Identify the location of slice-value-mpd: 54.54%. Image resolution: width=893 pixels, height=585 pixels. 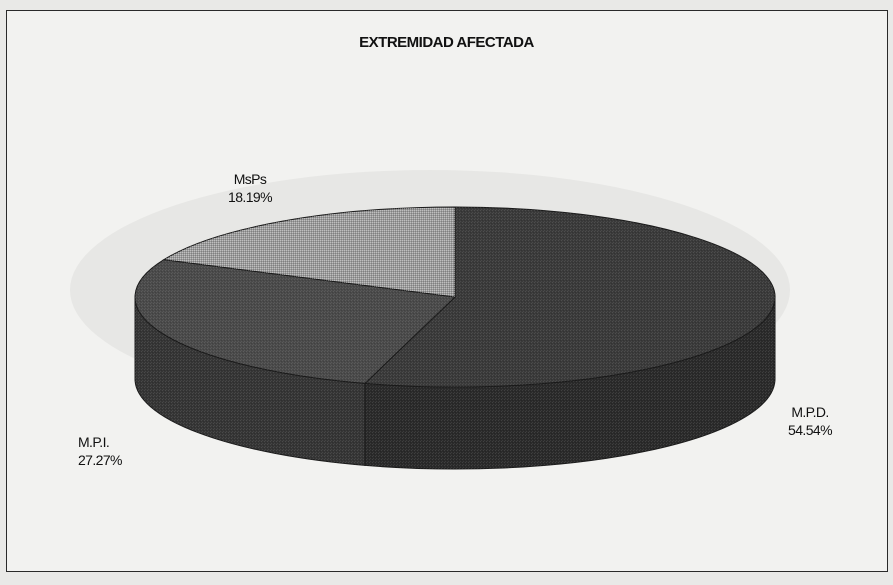
(810, 430).